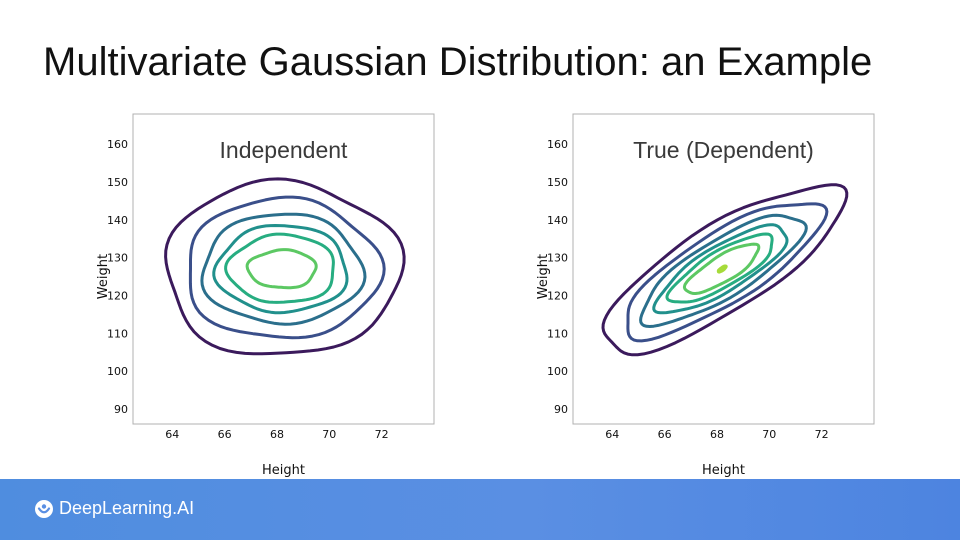  What do you see at coordinates (117, 371) in the screenshot?
I see `independent-ytick-label: 100` at bounding box center [117, 371].